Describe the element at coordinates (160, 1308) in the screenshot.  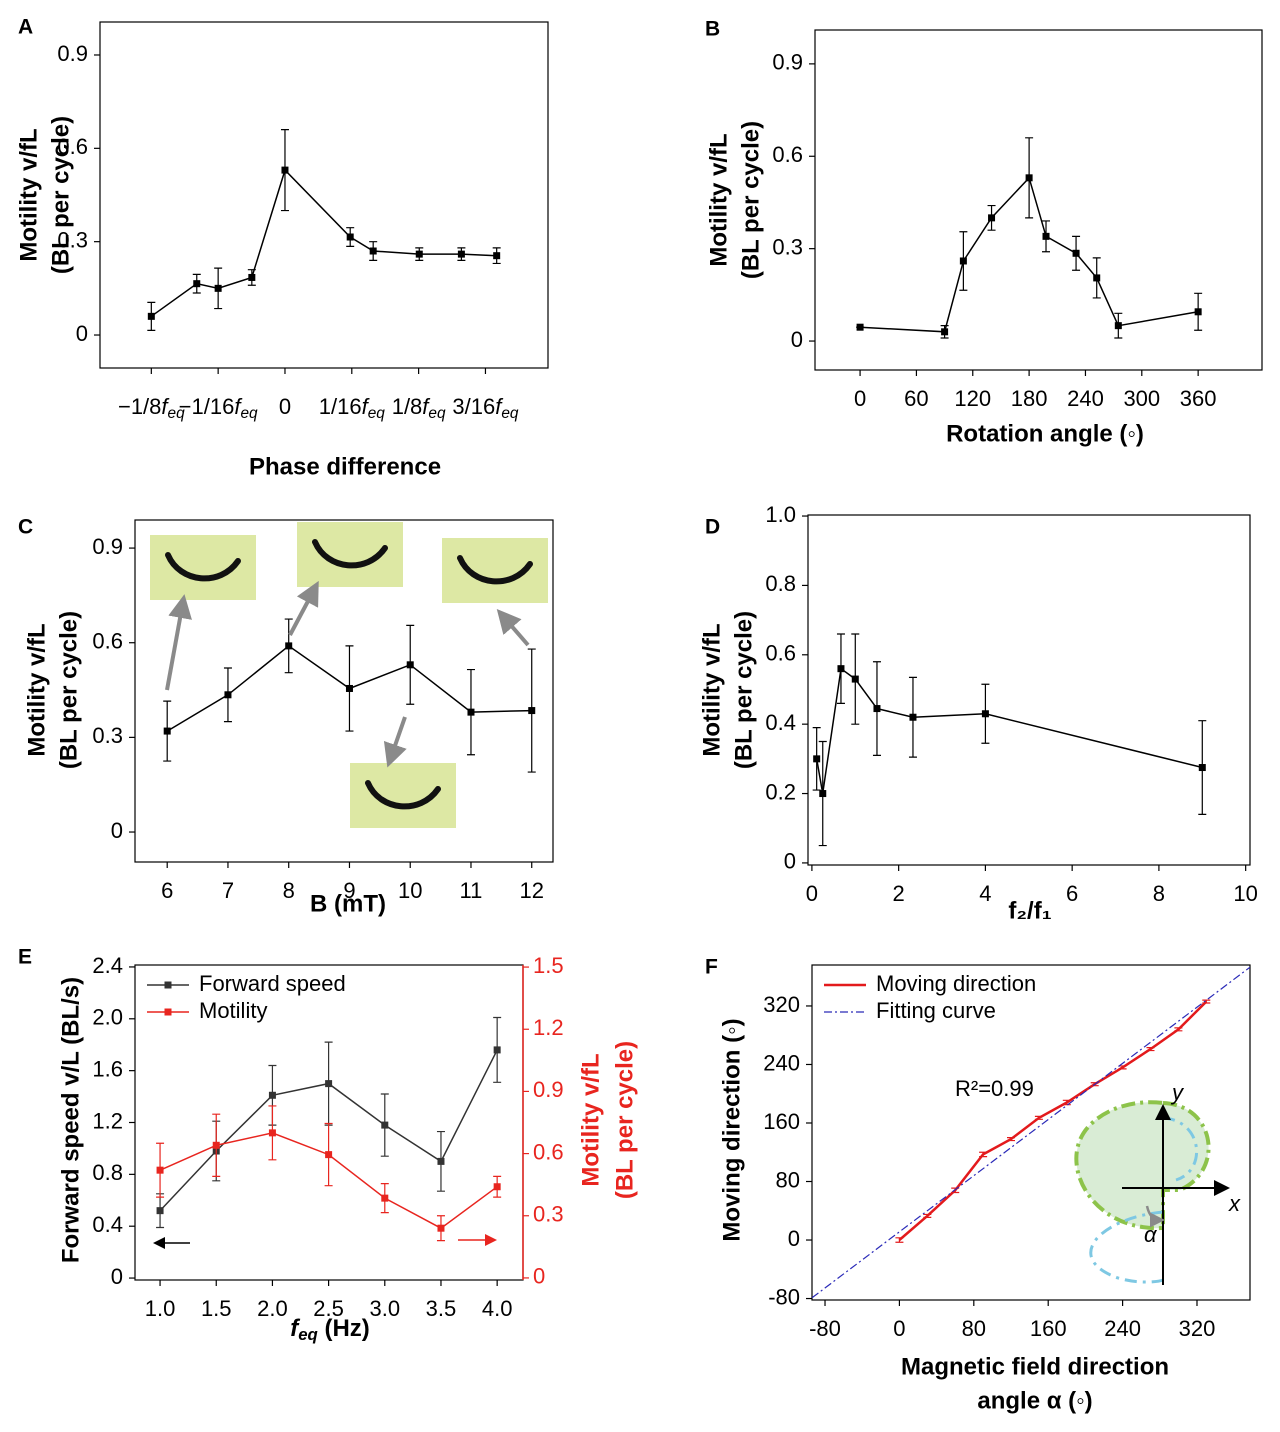
I see `x-tick-label: 1.0` at that location.